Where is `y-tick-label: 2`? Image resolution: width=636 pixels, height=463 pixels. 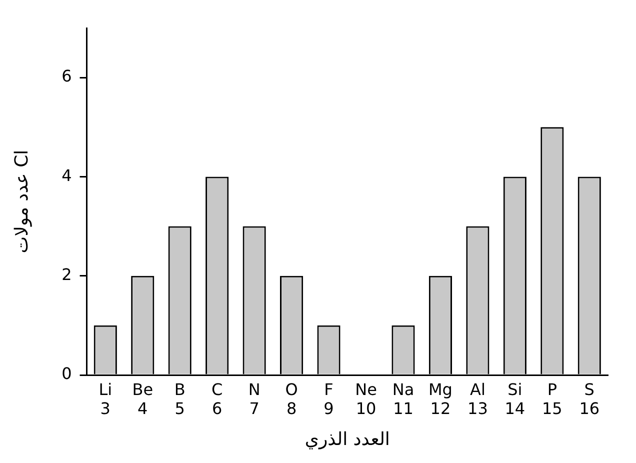
y-tick-label: 2 is located at coordinates (67, 274).